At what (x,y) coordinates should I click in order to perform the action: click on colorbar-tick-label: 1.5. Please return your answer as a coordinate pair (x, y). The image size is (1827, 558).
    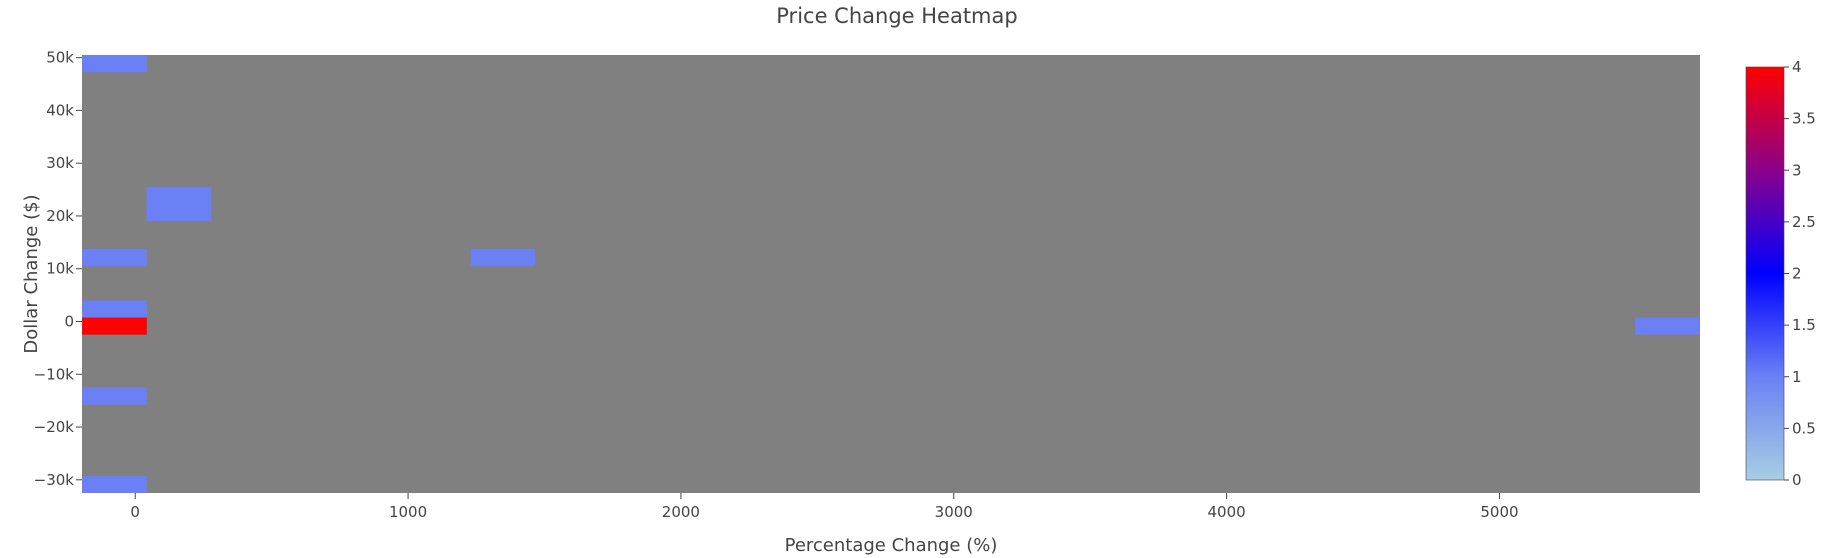
    Looking at the image, I should click on (1804, 325).